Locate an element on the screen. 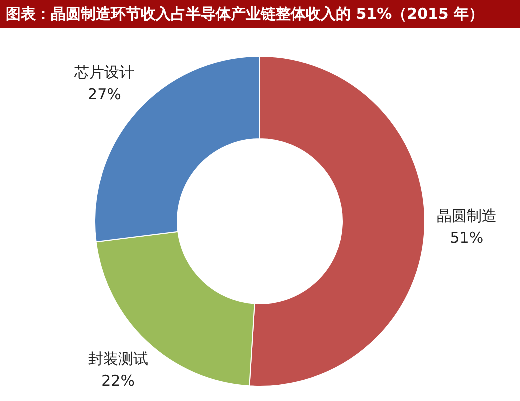 Image resolution: width=520 pixels, height=401 pixels. slice-label: 芯片设计 is located at coordinates (104, 73).